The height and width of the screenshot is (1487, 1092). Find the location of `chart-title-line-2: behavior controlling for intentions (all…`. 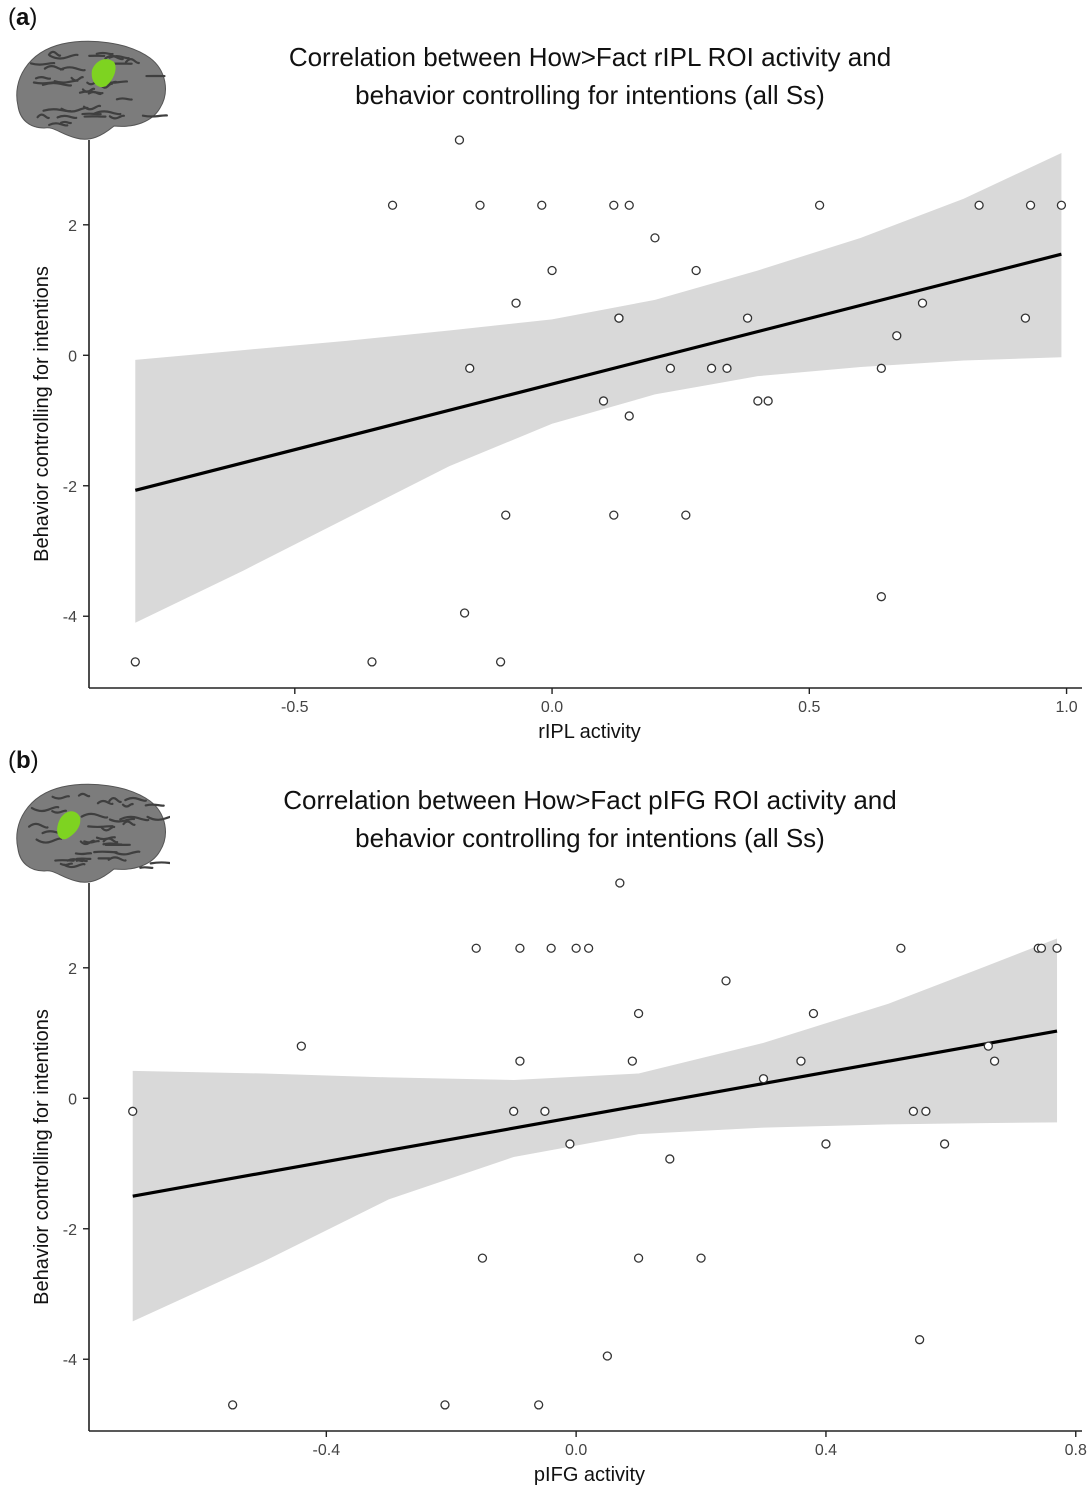

chart-title-line-2: behavior controlling for intentions (all… is located at coordinates (590, 95).